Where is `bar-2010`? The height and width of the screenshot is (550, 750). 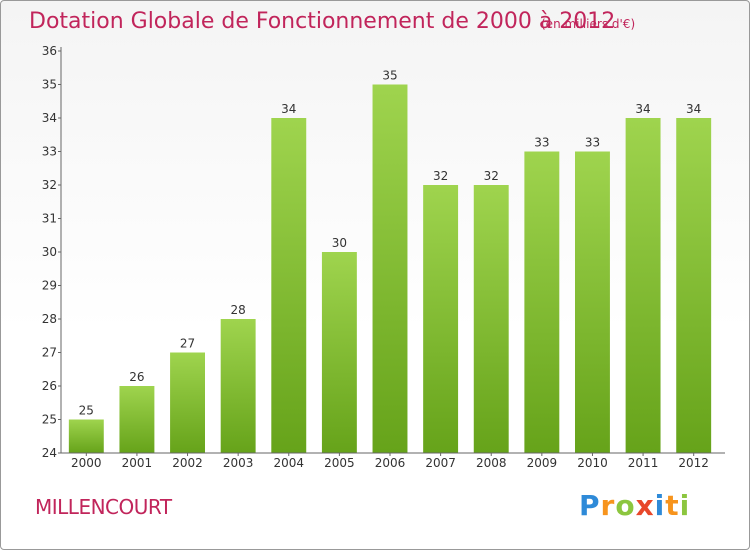 bar-2010 is located at coordinates (592, 302).